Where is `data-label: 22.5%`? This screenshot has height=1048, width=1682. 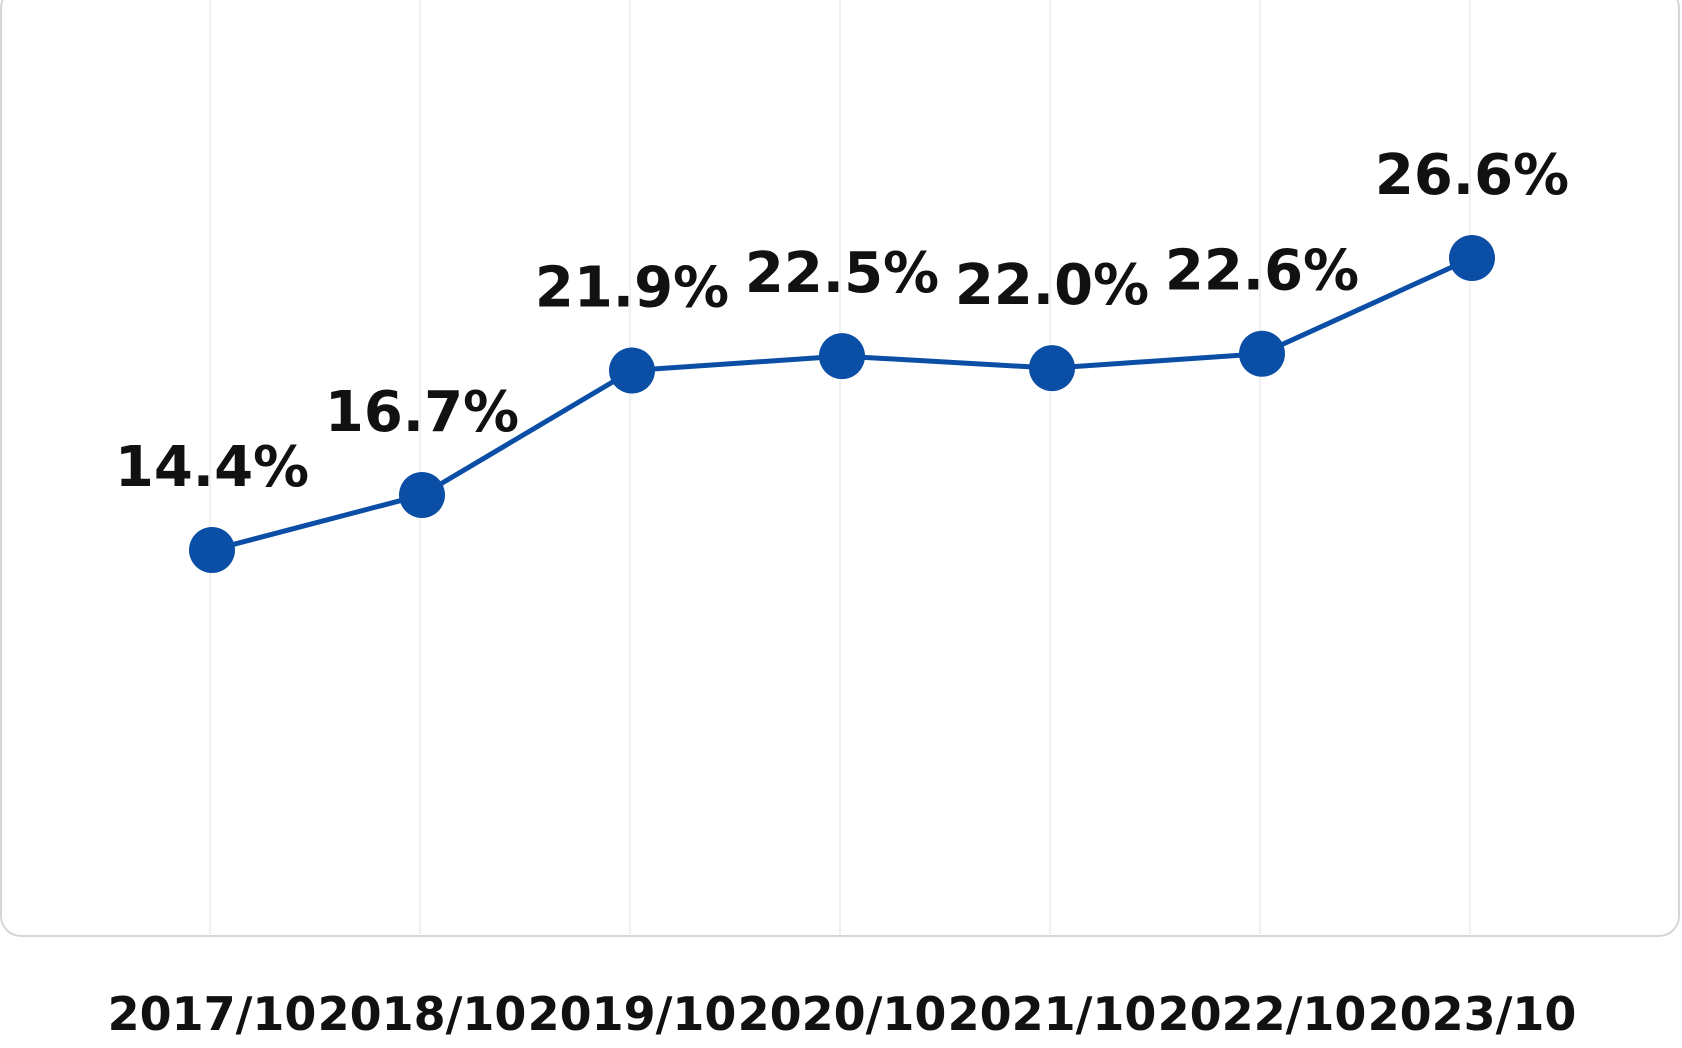
data-label: 22.5% is located at coordinates (842, 273).